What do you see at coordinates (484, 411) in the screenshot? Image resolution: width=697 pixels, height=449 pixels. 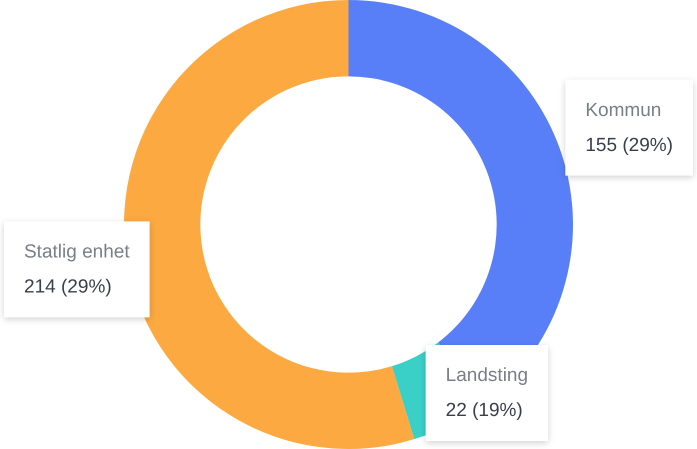 I see `data-label: 22 (19%)` at bounding box center [484, 411].